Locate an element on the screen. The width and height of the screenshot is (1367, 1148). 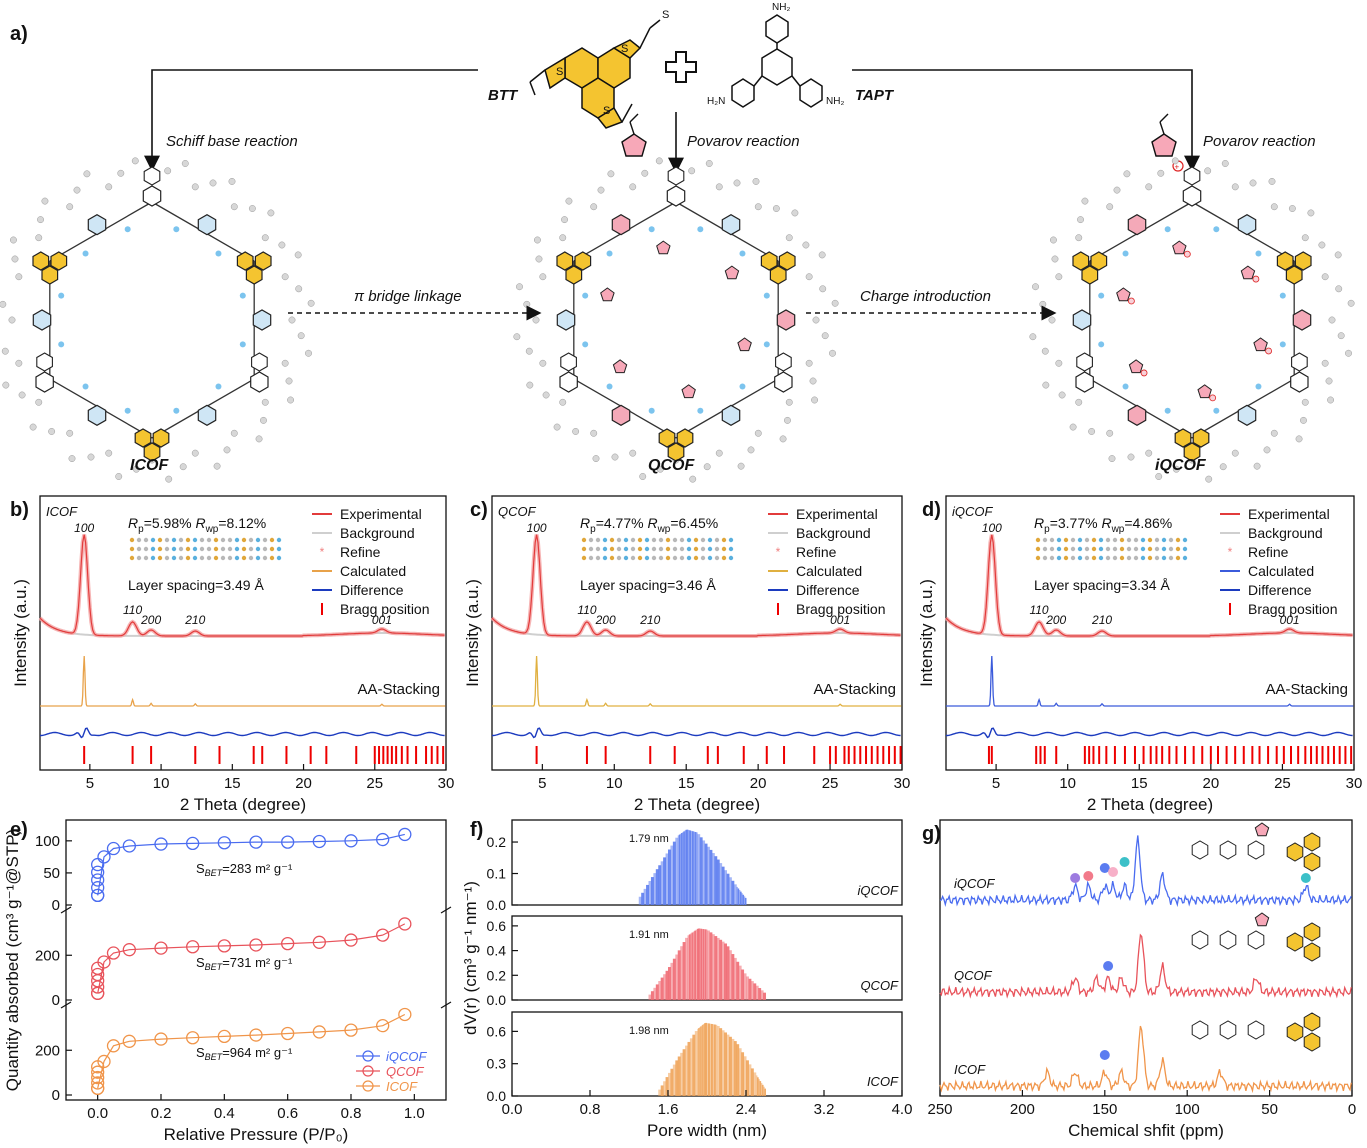
panel-label-g: g) is located at coordinates (931, 834).